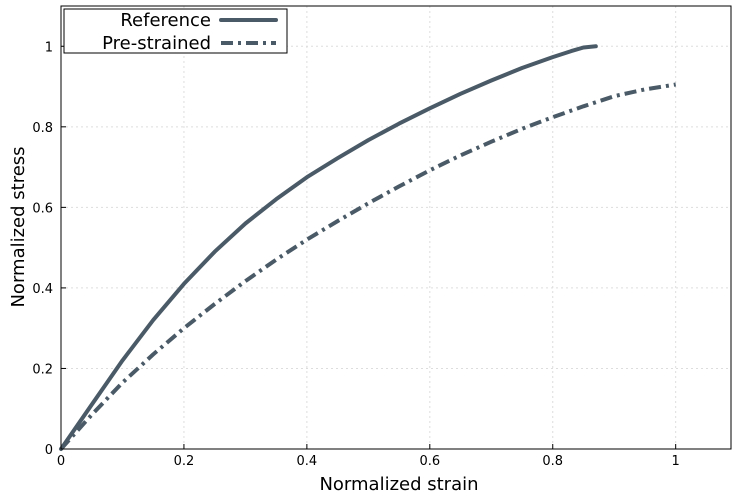 The height and width of the screenshot is (497, 732). Describe the element at coordinates (429, 461) in the screenshot. I see `x-tick-label: 0.6` at that location.